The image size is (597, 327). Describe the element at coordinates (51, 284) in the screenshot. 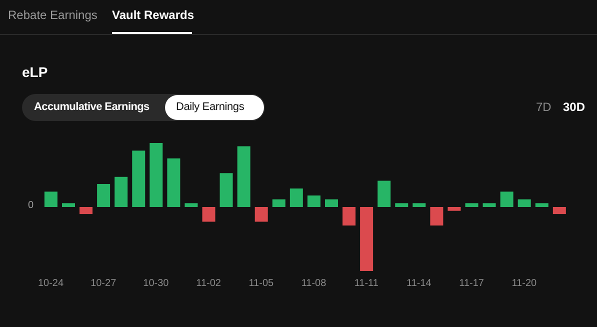

I see `x-tick-label: 10-24` at that location.